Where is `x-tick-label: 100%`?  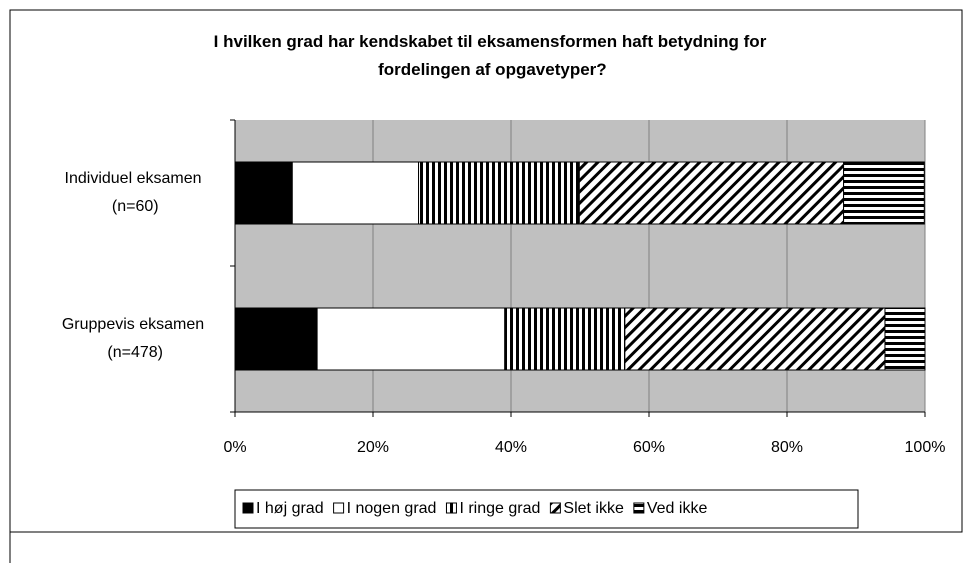 x-tick-label: 100% is located at coordinates (925, 447).